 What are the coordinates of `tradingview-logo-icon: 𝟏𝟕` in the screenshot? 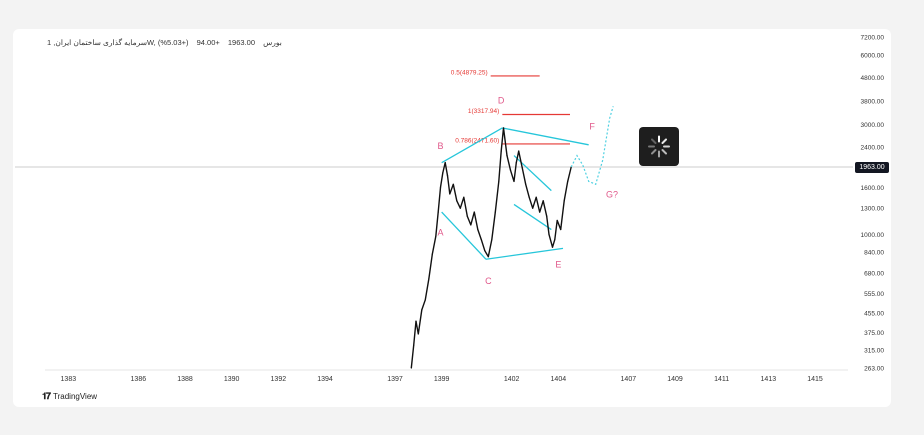 It's located at (46, 396).